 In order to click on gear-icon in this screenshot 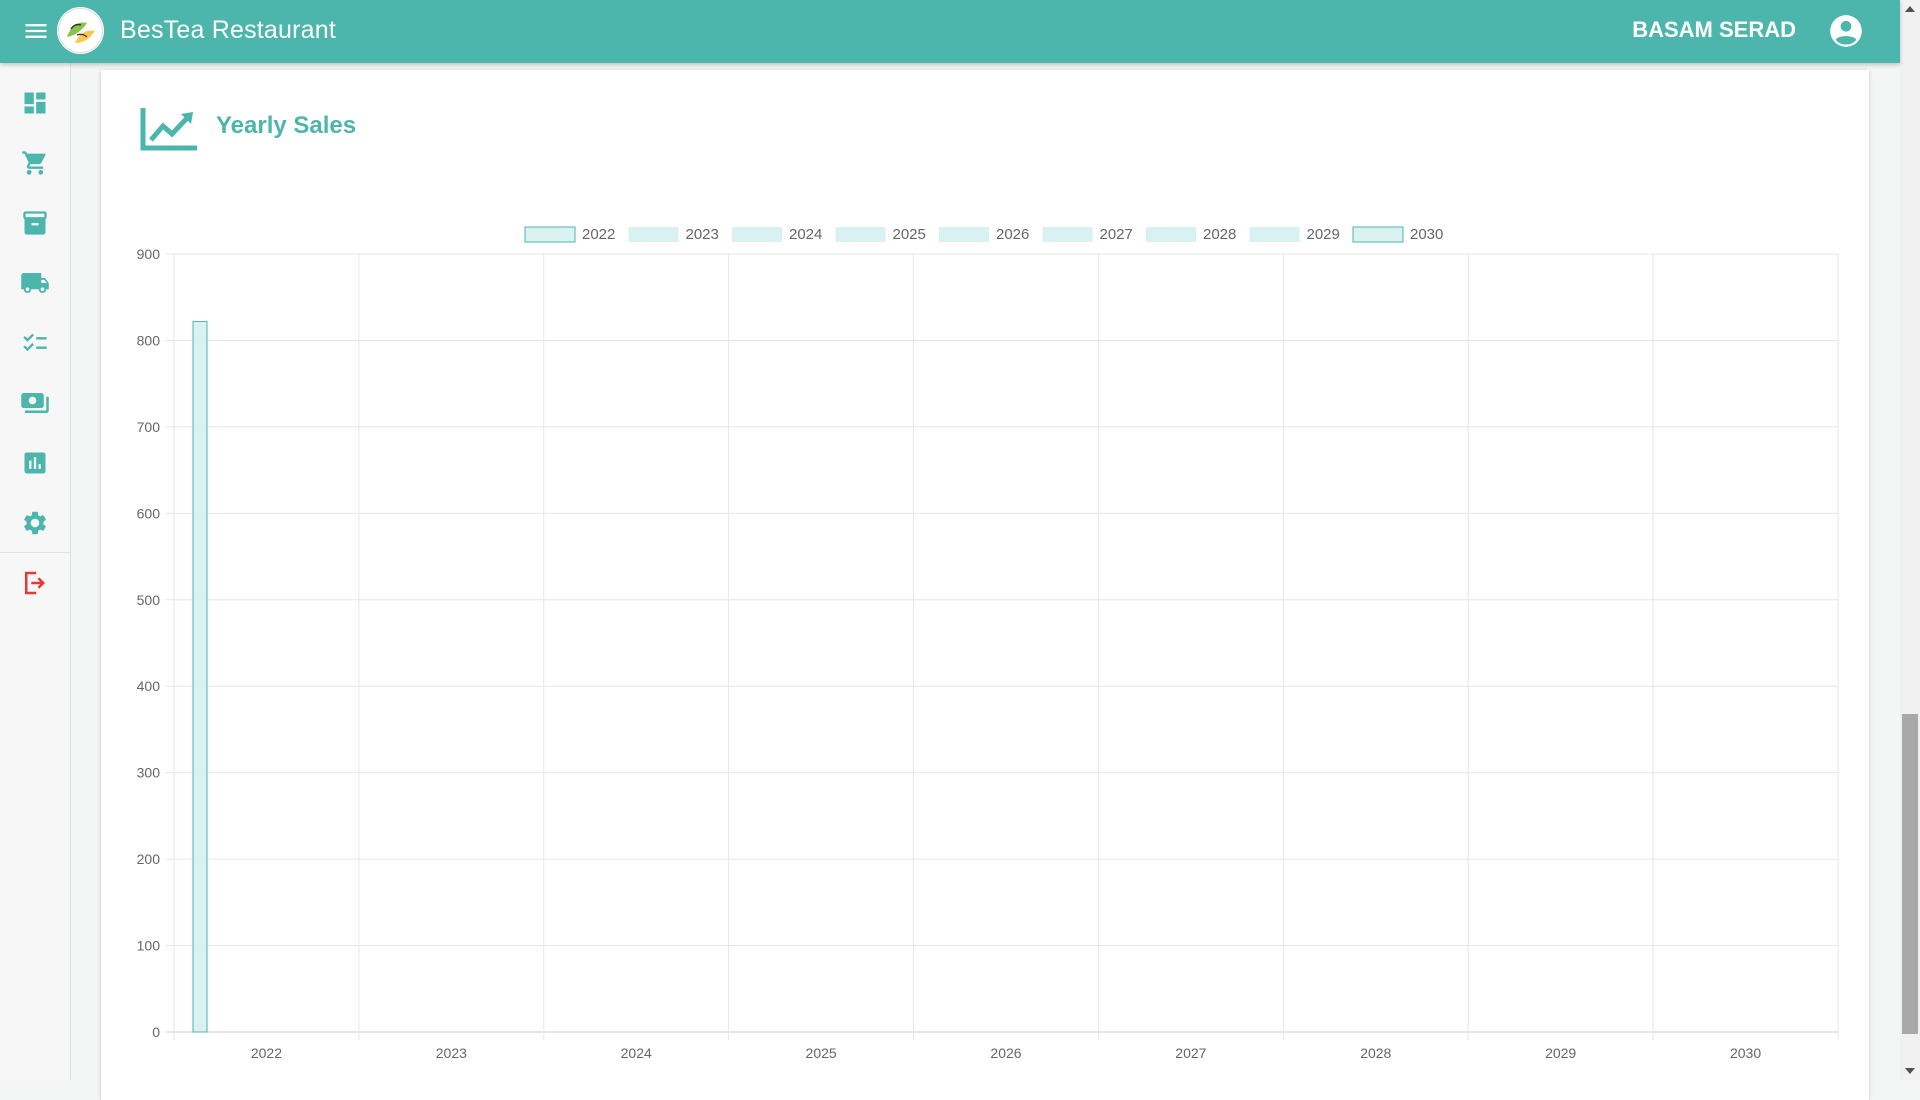, I will do `click(35, 523)`.